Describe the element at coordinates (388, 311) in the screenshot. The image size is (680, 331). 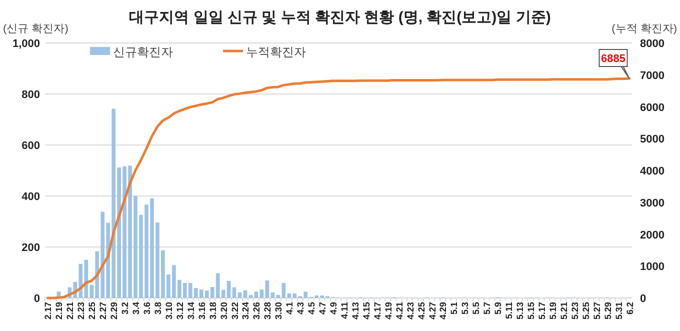
I see `x-tick-label: 4.19` at that location.